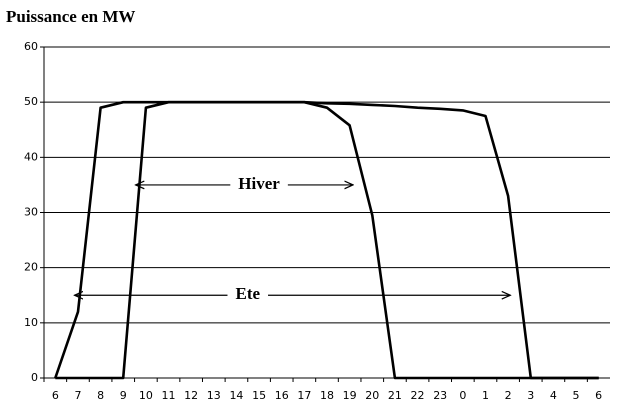  What do you see at coordinates (31, 156) in the screenshot?
I see `y-tick-label: 40` at bounding box center [31, 156].